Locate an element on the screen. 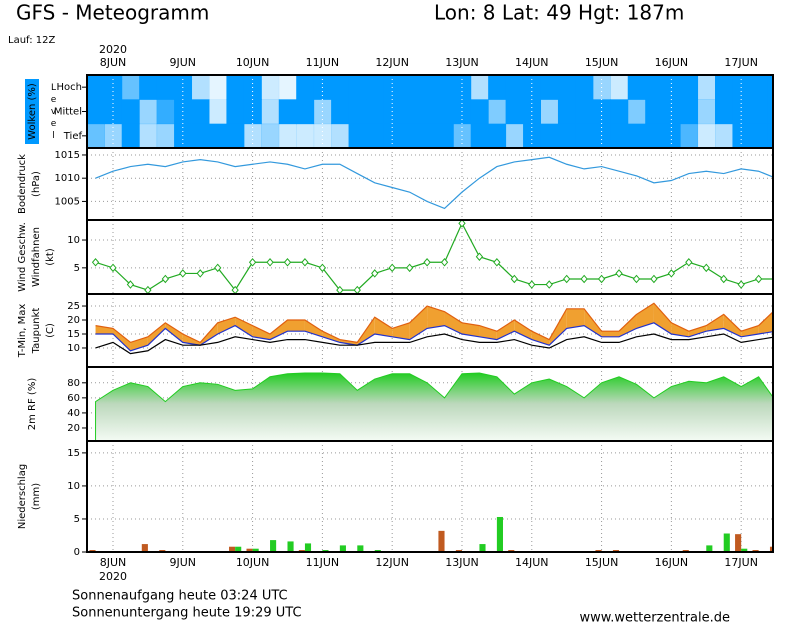  level-label: Level is located at coordinates (54, 113).